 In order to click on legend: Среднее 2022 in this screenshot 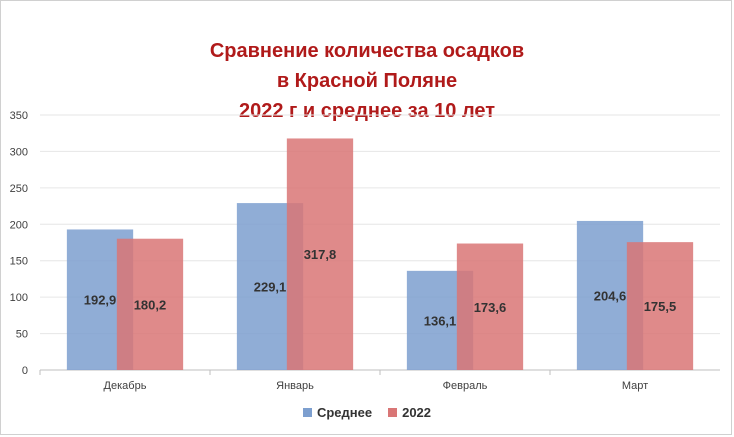, I will do `click(367, 412)`.